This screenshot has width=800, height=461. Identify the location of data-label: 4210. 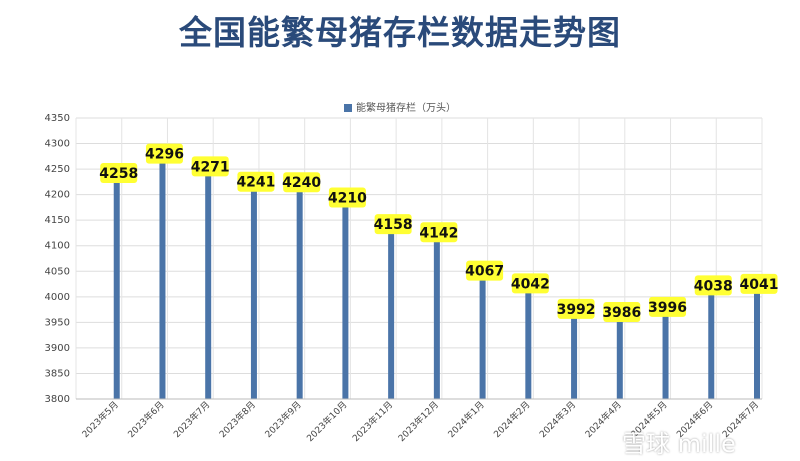
(347, 199).